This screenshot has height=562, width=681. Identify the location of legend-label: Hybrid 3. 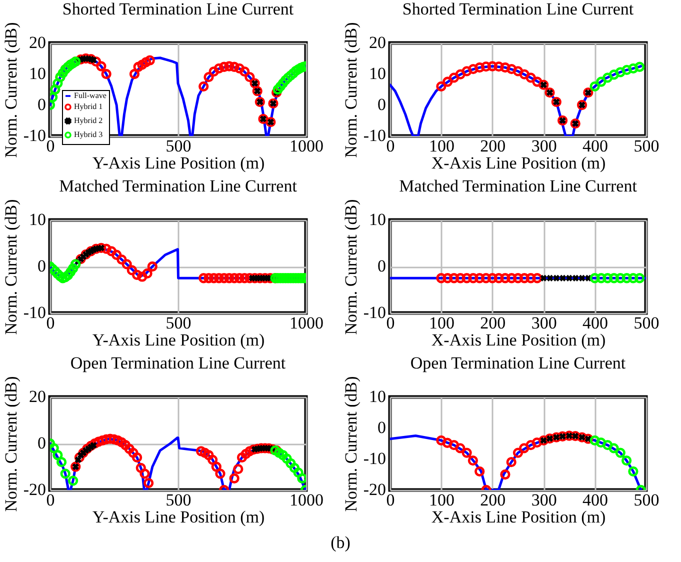
(88, 134).